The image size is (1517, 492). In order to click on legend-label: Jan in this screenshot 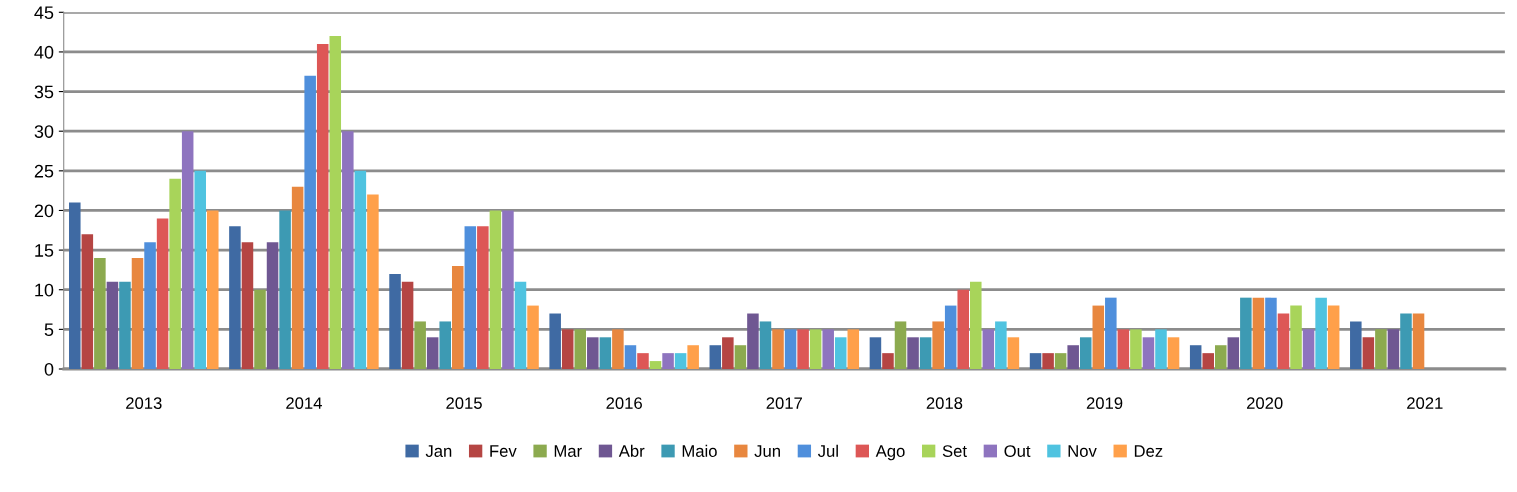, I will do `click(438, 451)`.